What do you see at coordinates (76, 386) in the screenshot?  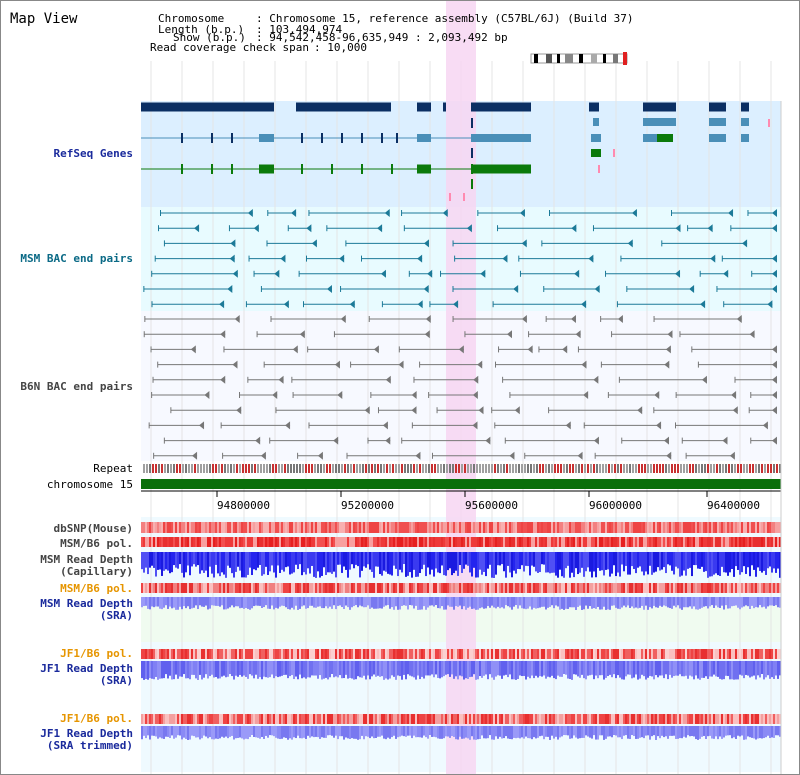 I see `b6n-bac-label: B6N BAC end pairs` at bounding box center [76, 386].